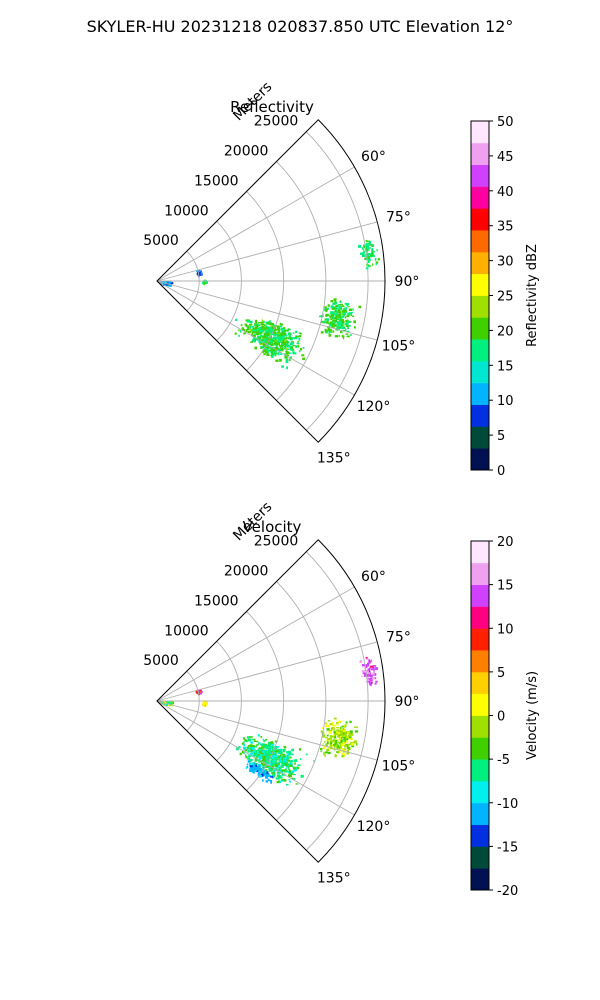 The width and height of the screenshot is (600, 1000). I want to click on colorbar-tick-label: 20, so click(505, 331).